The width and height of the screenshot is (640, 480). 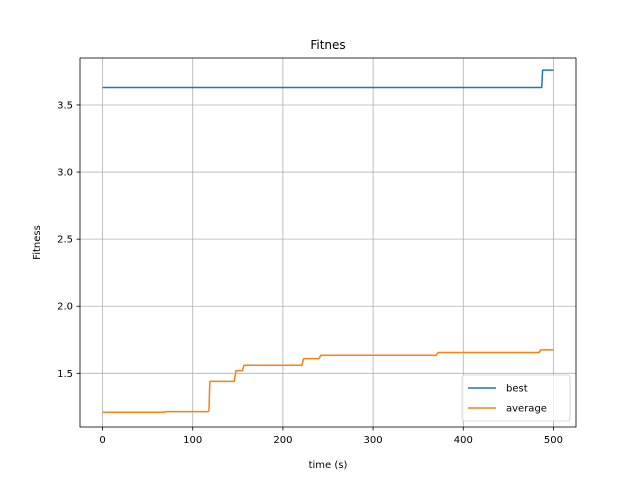 I want to click on y-axis-ticks: 1.5 2.0 2.5 3.0 3.5, so click(x=68, y=240).